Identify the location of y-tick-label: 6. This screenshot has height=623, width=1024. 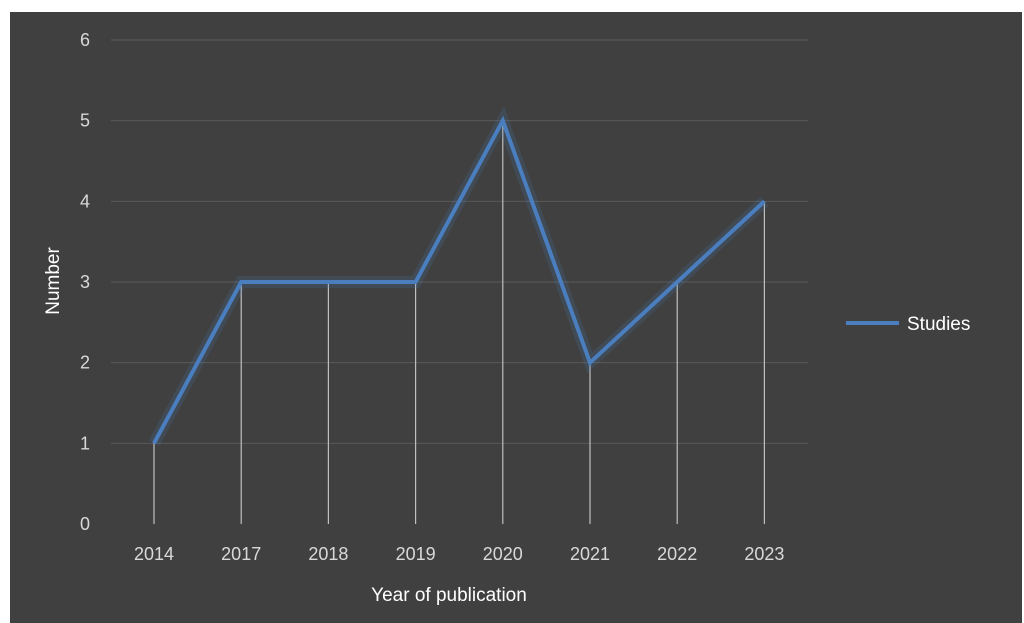
(85, 40).